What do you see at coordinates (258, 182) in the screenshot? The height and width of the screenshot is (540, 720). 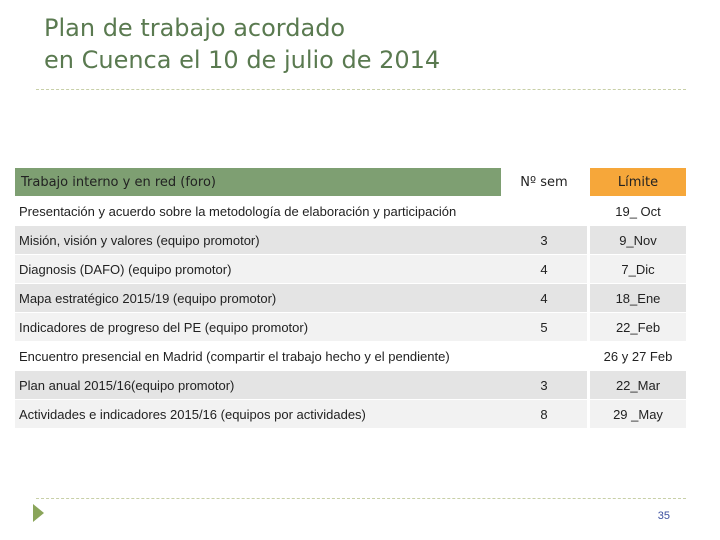 I see `header-task: Trabajo interno y en red (foro)` at bounding box center [258, 182].